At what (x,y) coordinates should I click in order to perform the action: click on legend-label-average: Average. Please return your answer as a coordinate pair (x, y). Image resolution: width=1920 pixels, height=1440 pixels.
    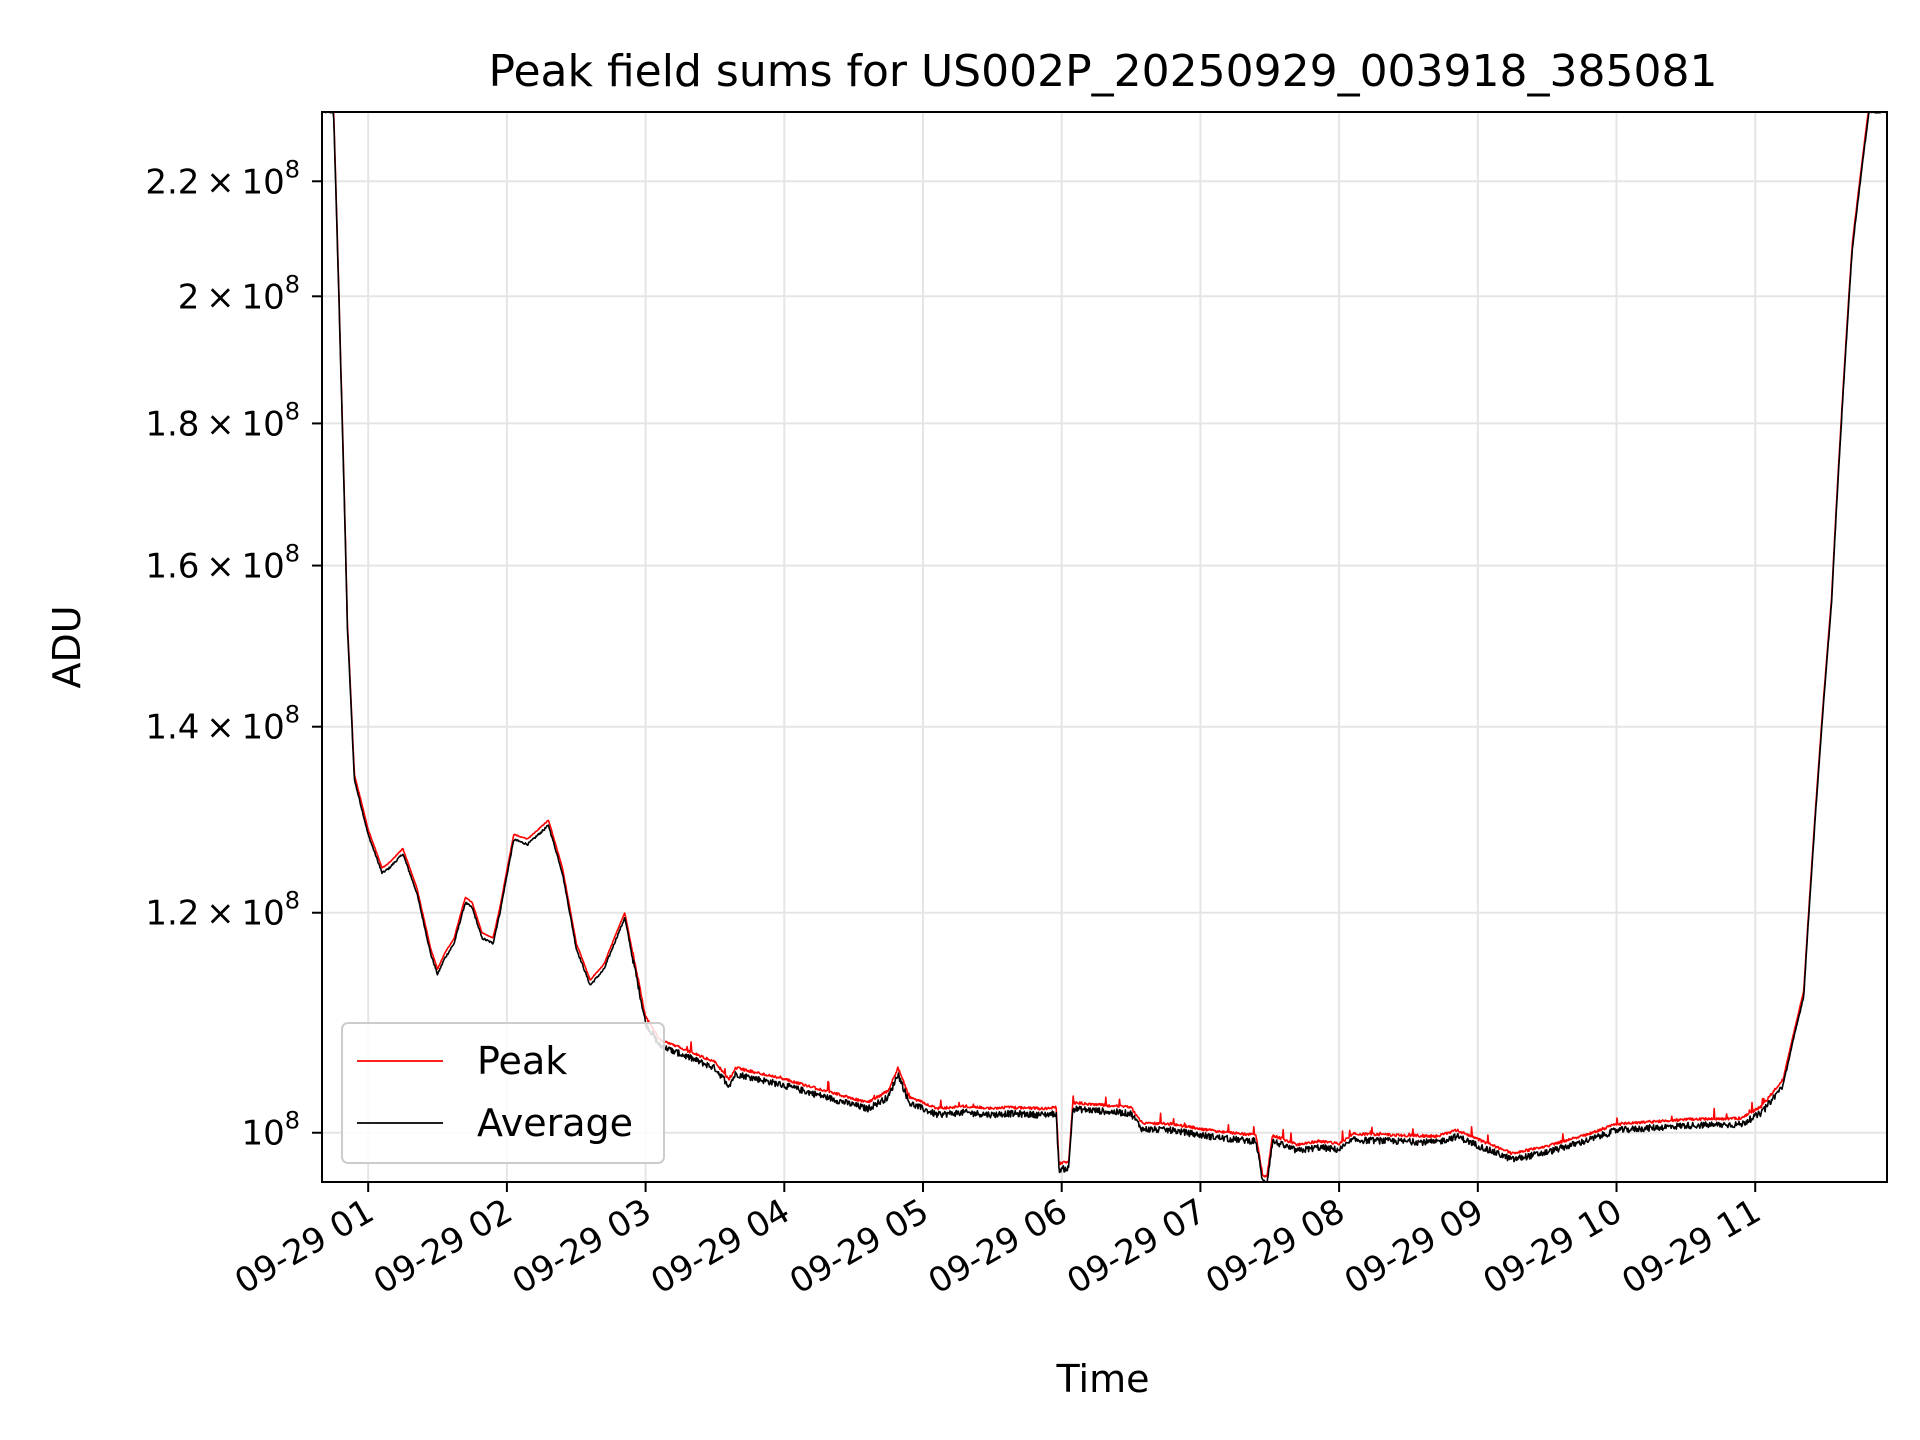
    Looking at the image, I should click on (555, 1123).